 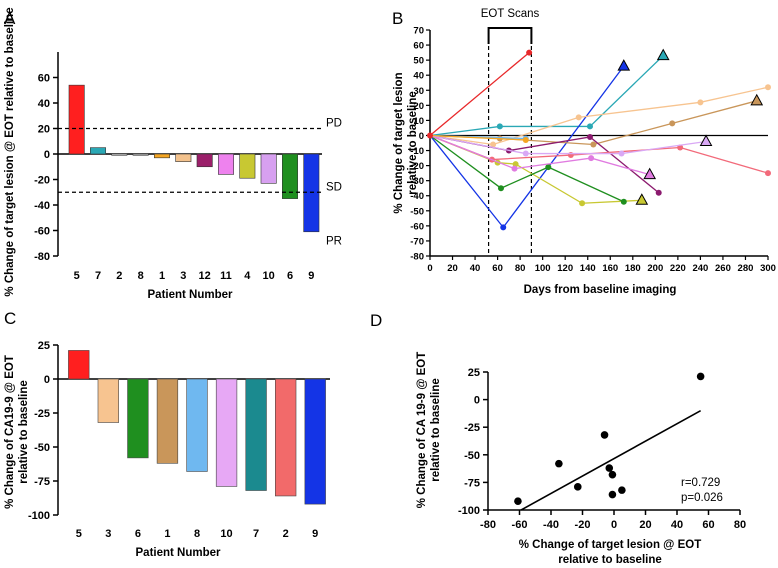 I want to click on x-tick-label: 10, so click(x=226, y=534).